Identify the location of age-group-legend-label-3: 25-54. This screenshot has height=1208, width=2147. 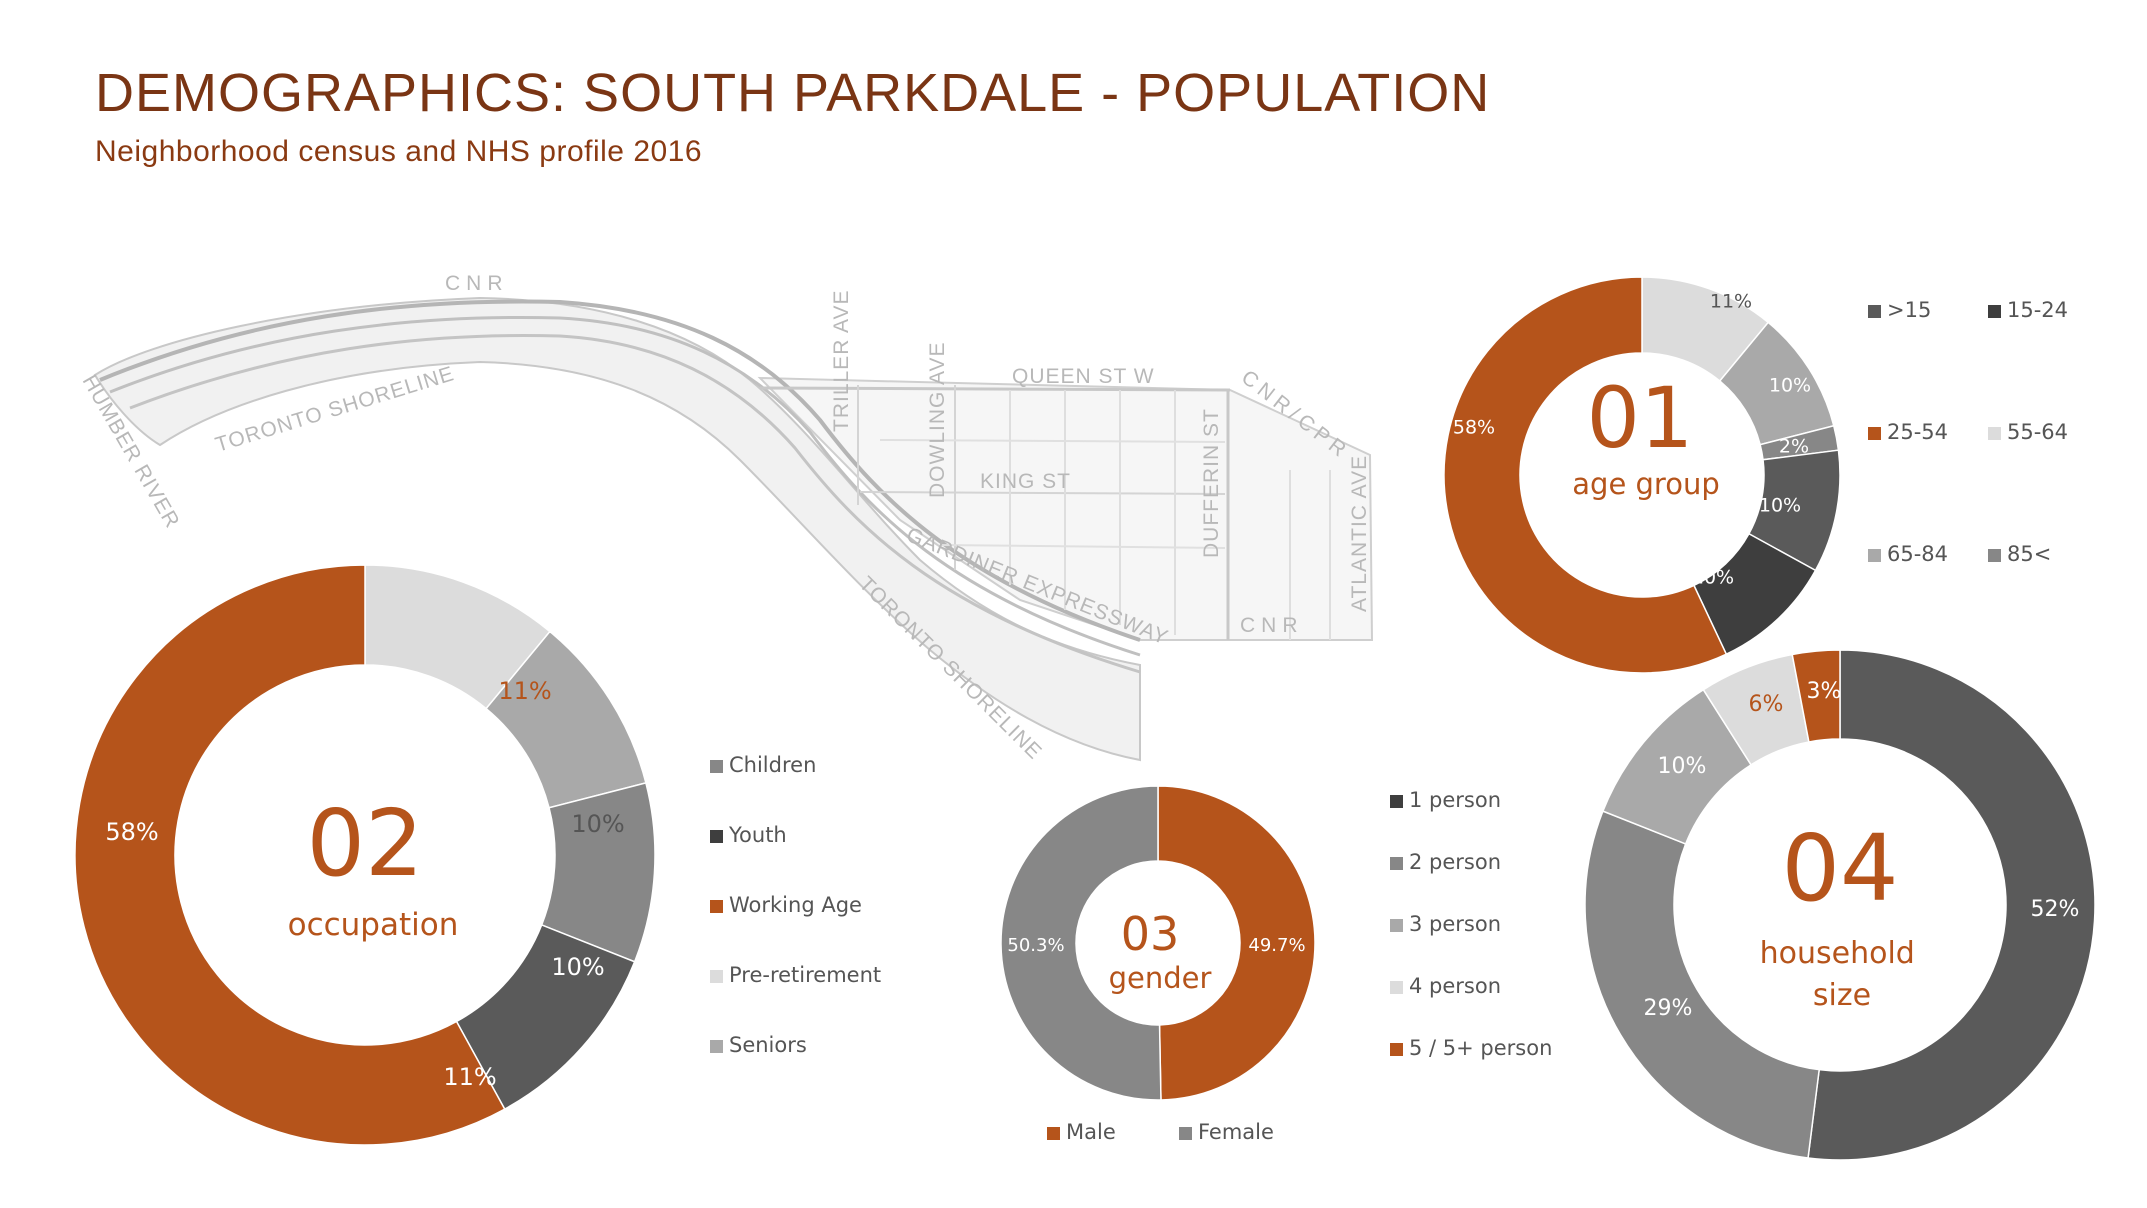
(1917, 432).